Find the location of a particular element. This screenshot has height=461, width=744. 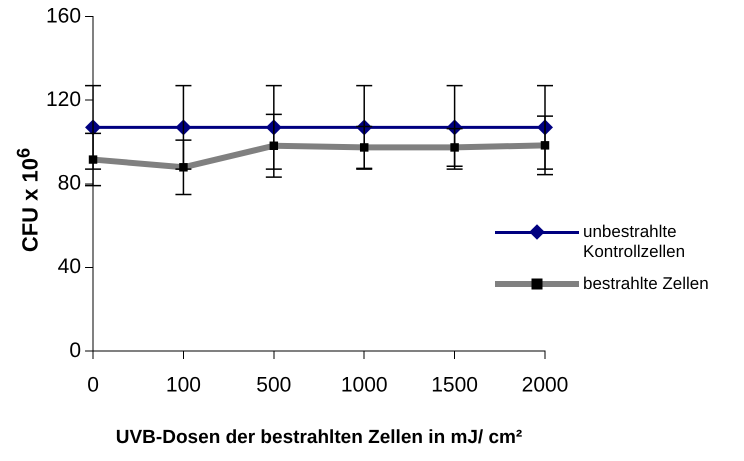

legend-label: bestrahlte Zellen is located at coordinates (645, 284).